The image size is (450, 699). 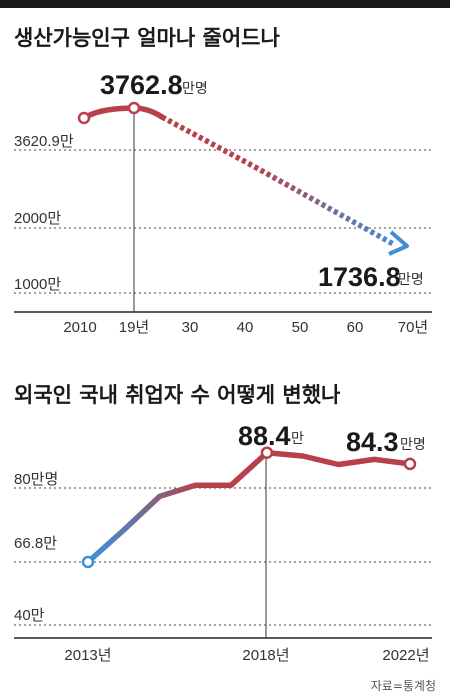 What do you see at coordinates (264, 436) in the screenshot?
I see `chart2-annotation-peak-value: 88.4` at bounding box center [264, 436].